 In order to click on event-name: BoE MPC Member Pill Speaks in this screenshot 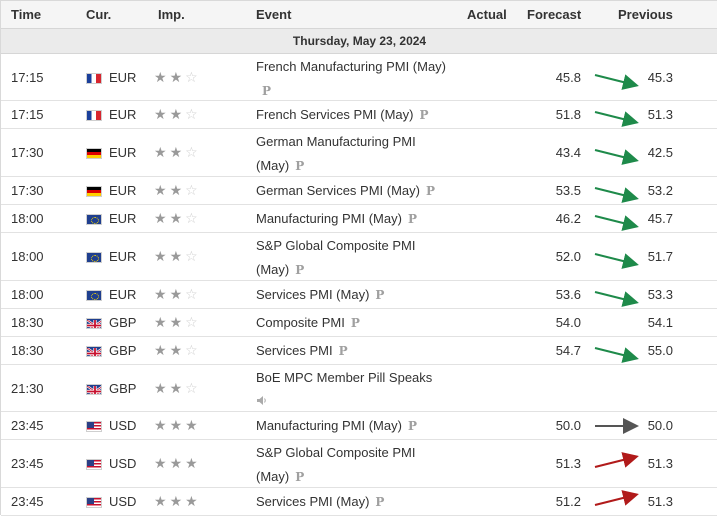, I will do `click(344, 377)`.